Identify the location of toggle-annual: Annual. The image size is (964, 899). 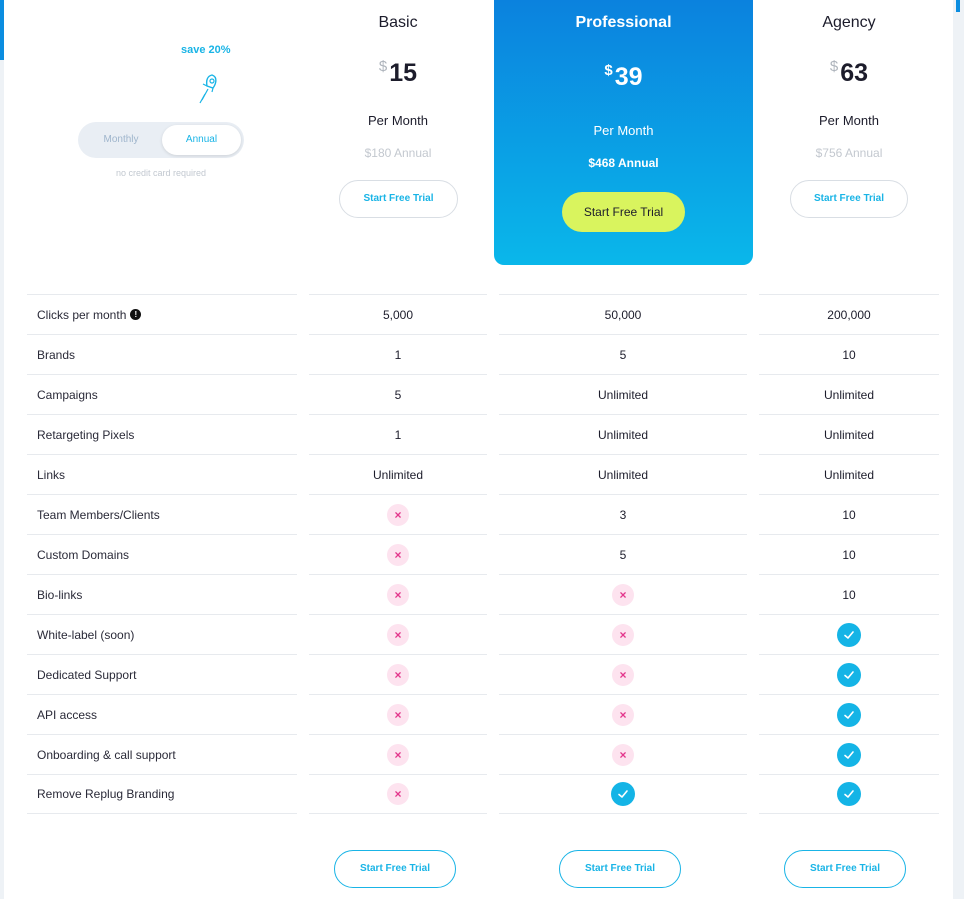
(201, 140).